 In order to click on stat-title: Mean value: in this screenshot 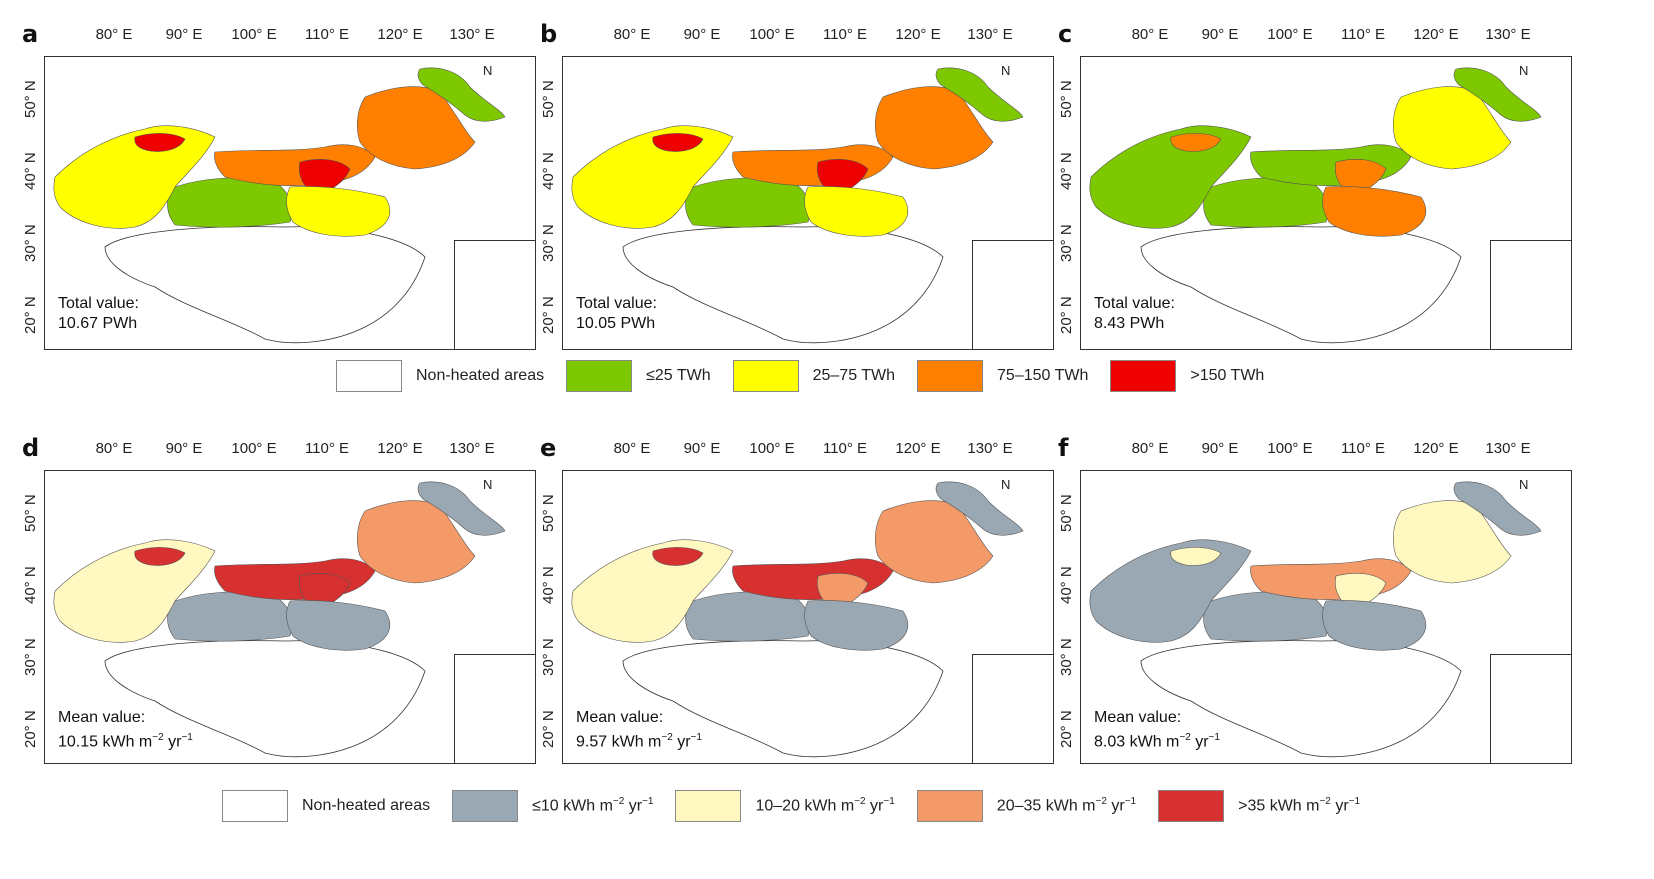, I will do `click(620, 717)`.